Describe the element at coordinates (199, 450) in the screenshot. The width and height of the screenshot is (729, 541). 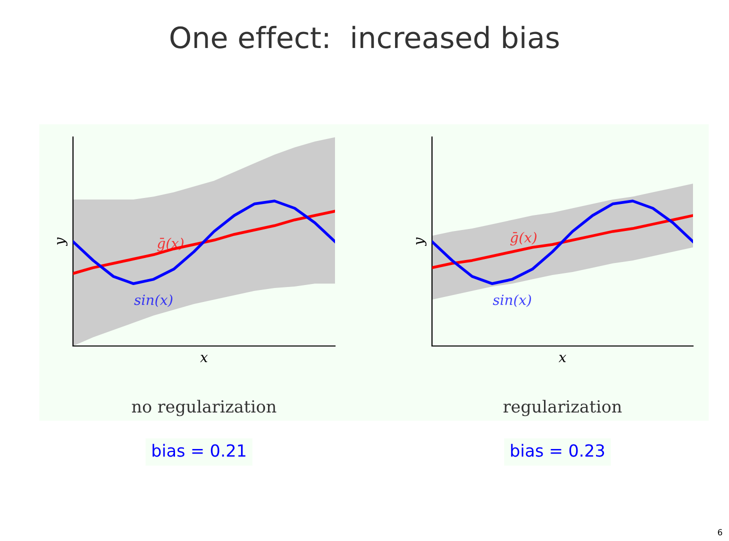
I see `text: bias = 0.21` at that location.